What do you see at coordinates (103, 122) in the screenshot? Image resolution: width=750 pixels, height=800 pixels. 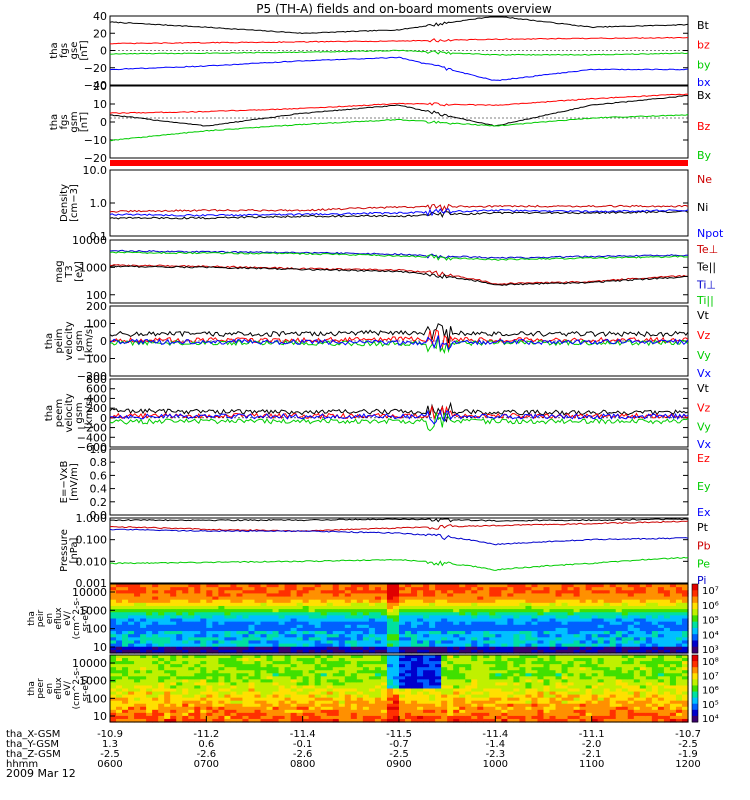 I see `y-tick-label: 0` at bounding box center [103, 122].